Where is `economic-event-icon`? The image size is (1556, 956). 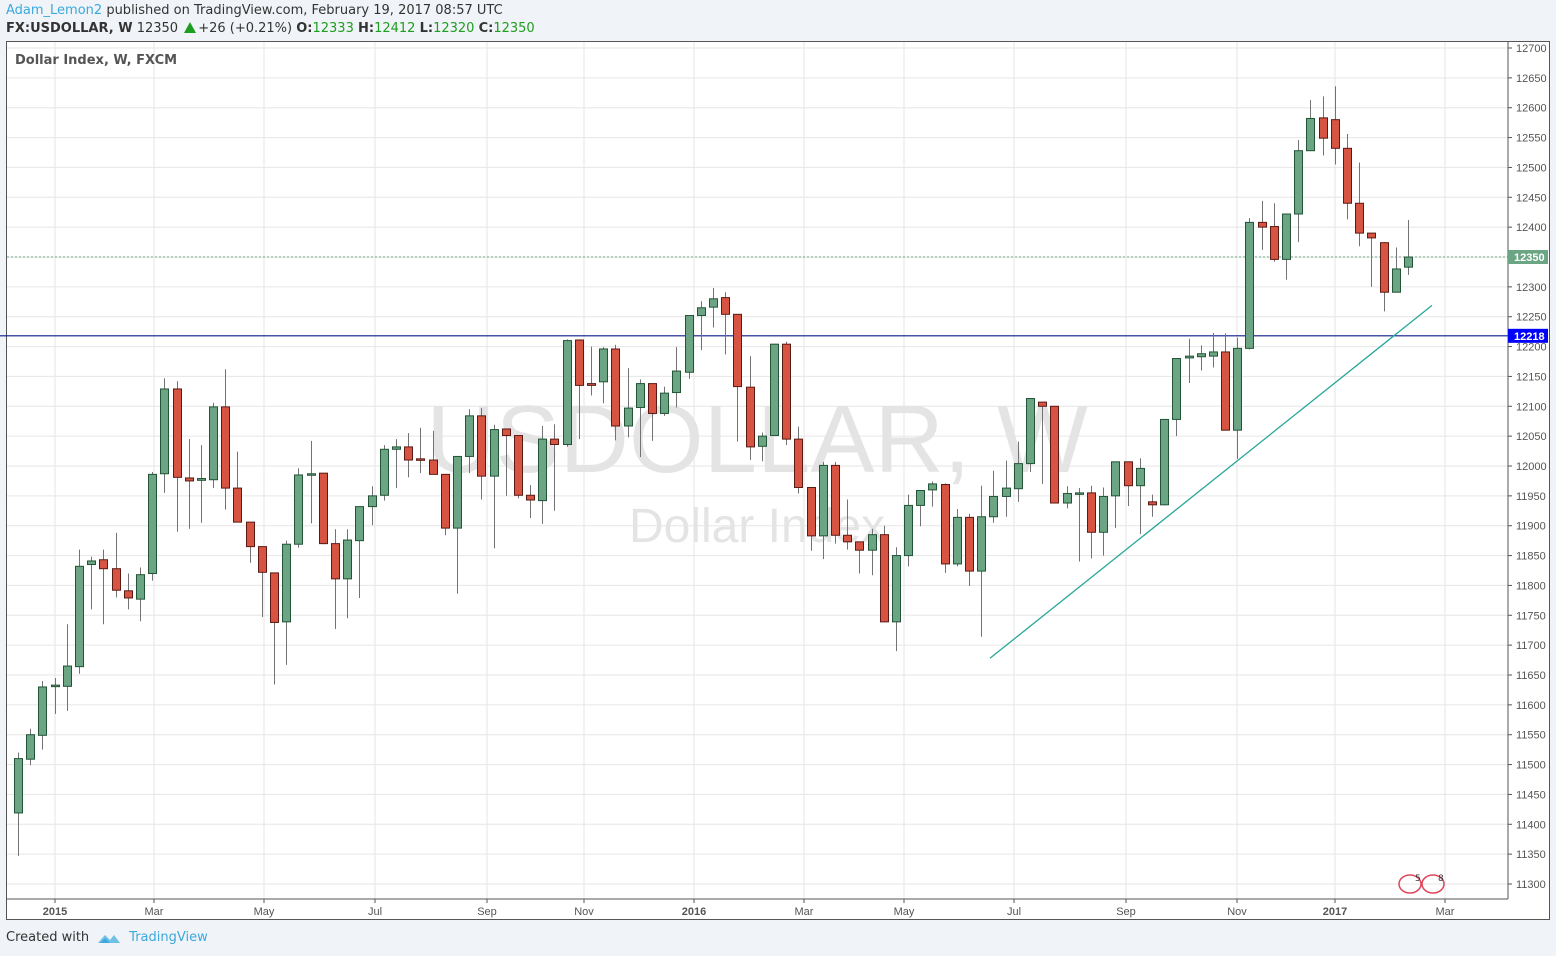 economic-event-icon is located at coordinates (1433, 884).